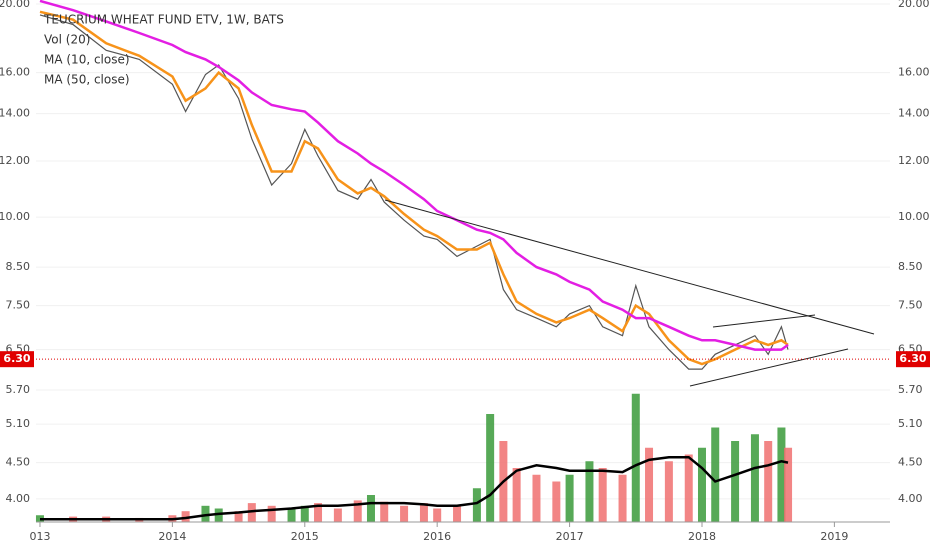  I want to click on x-tick-label: 013, so click(39, 536).